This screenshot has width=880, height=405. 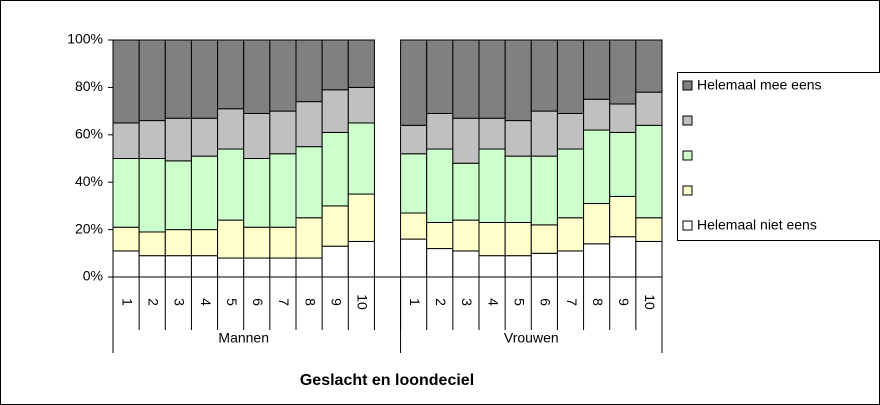 I want to click on x-tick-label: 1, so click(x=415, y=302).